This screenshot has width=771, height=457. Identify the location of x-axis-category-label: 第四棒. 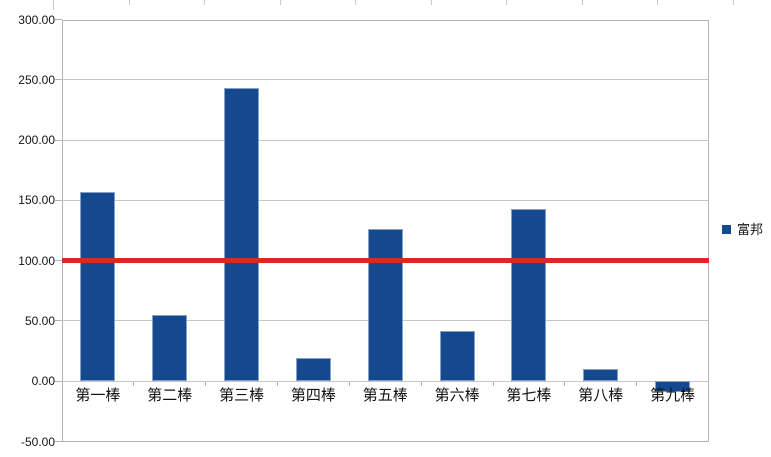
(313, 396).